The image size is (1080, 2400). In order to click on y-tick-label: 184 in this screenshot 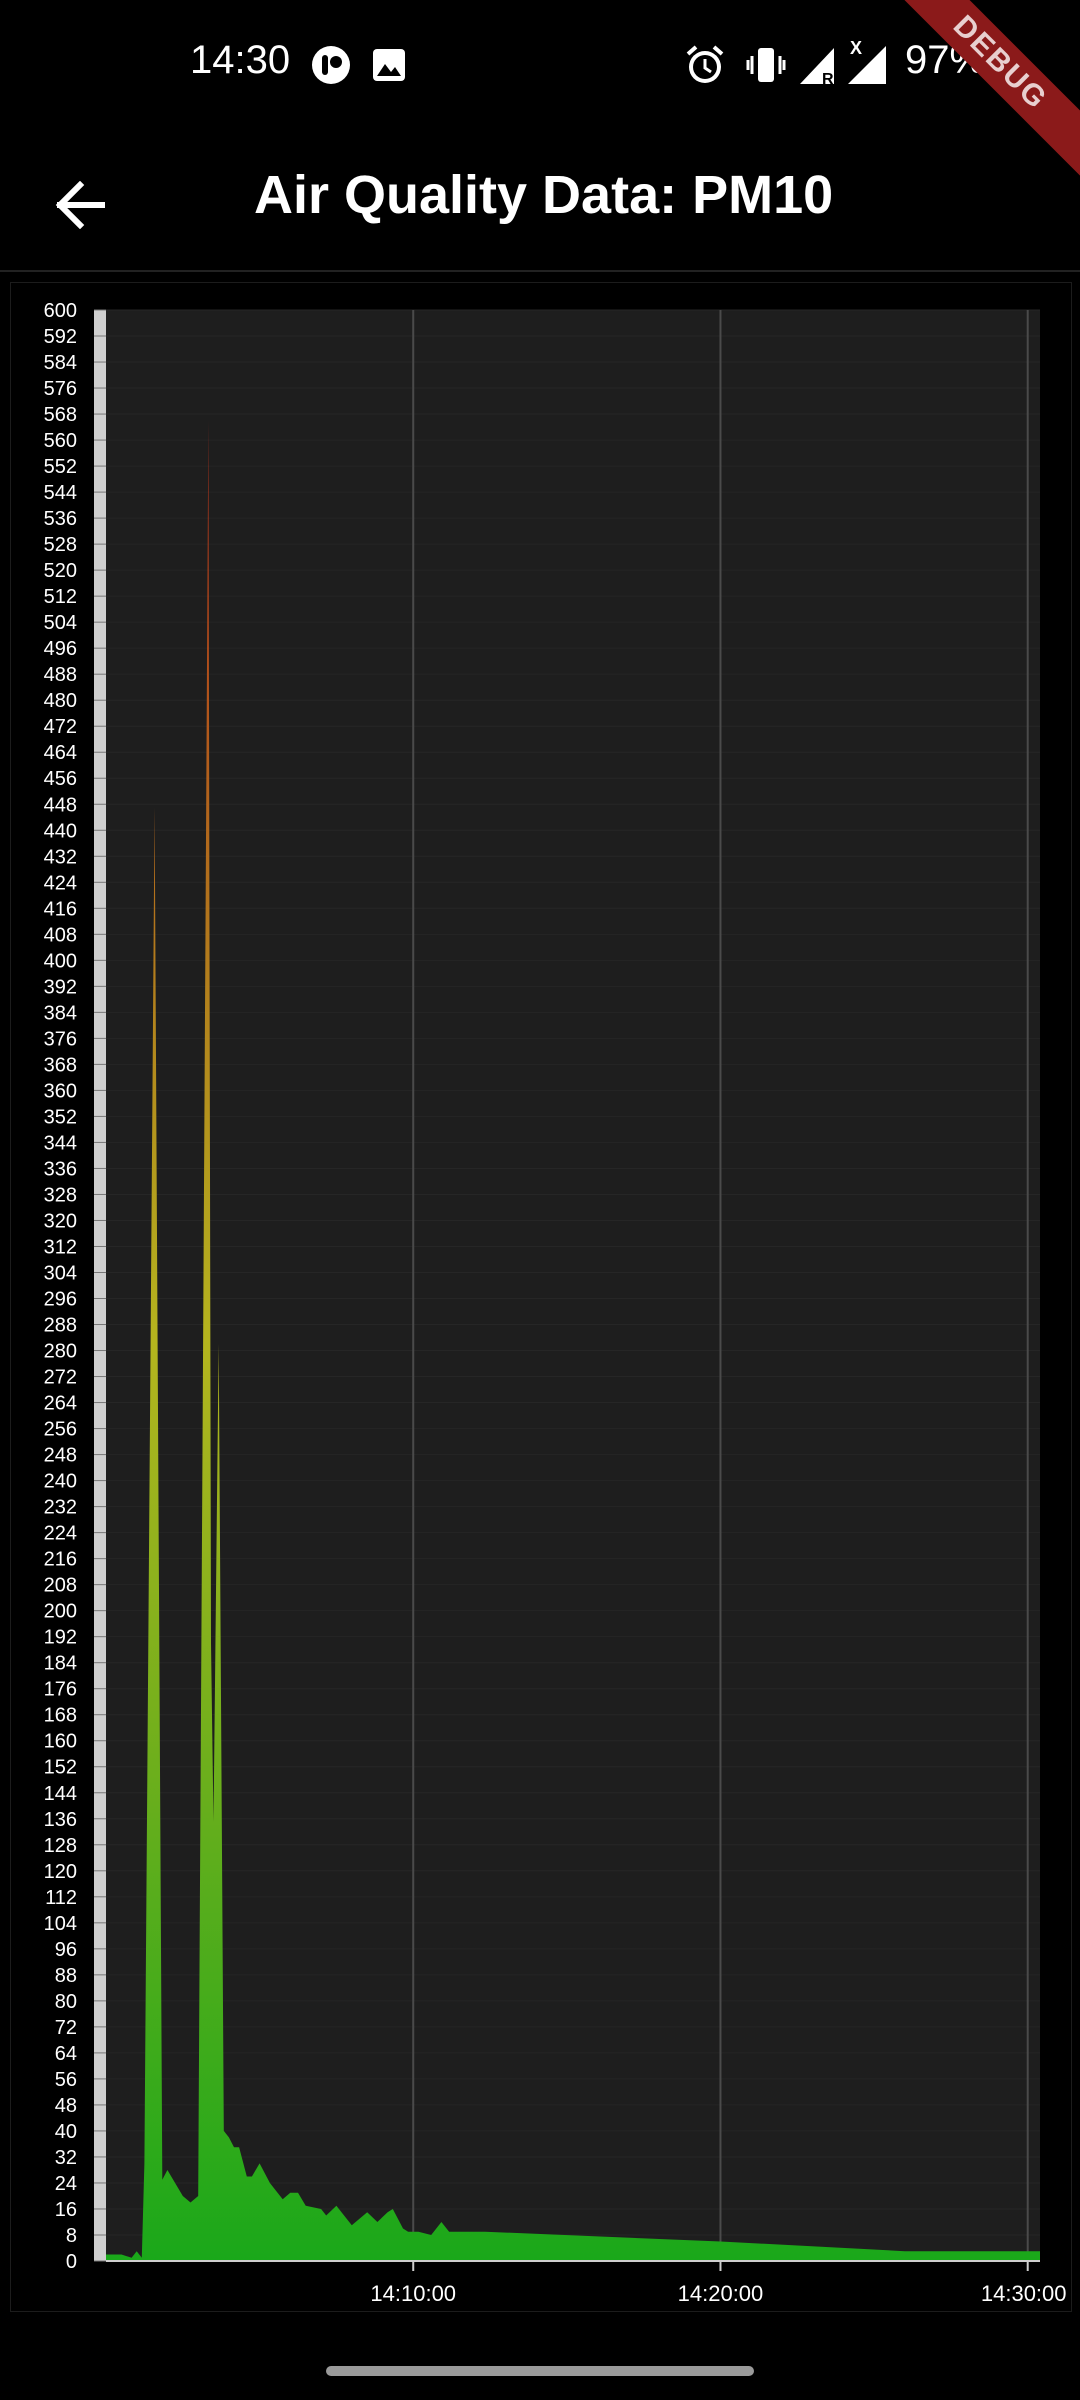, I will do `click(60, 1664)`.